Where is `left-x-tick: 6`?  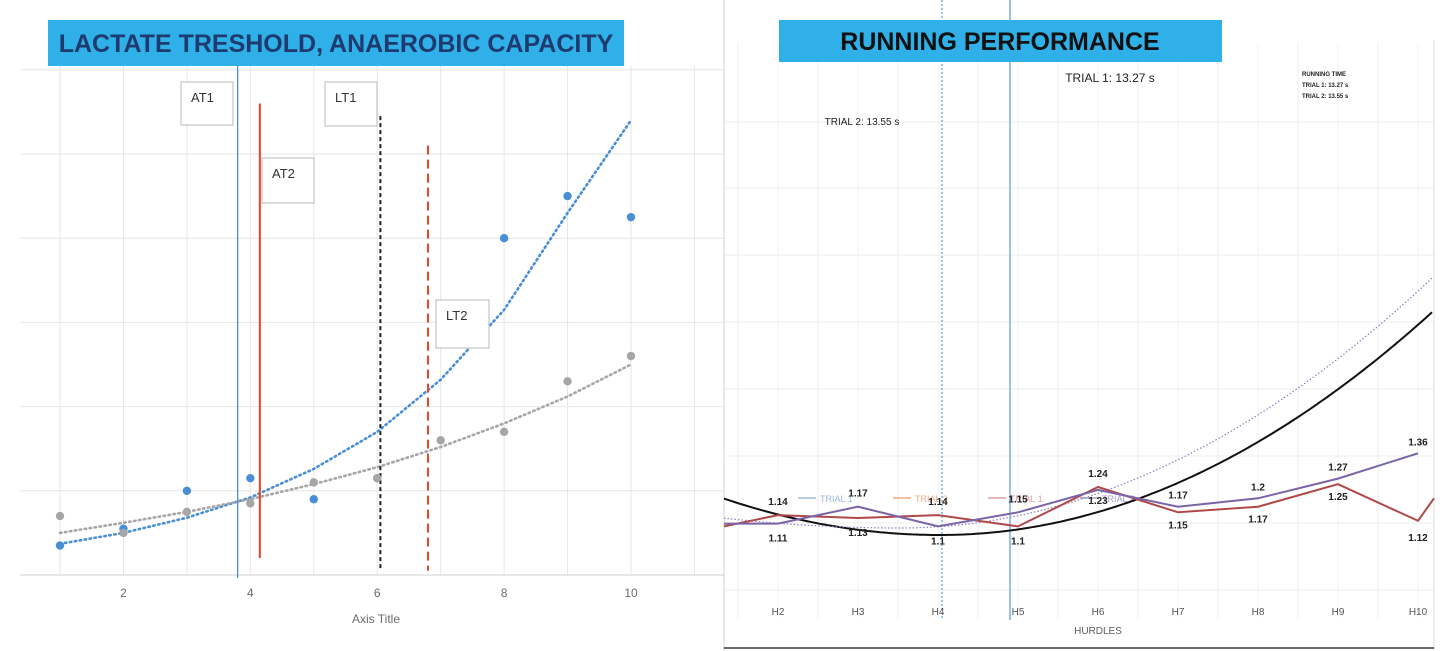 left-x-tick: 6 is located at coordinates (377, 593).